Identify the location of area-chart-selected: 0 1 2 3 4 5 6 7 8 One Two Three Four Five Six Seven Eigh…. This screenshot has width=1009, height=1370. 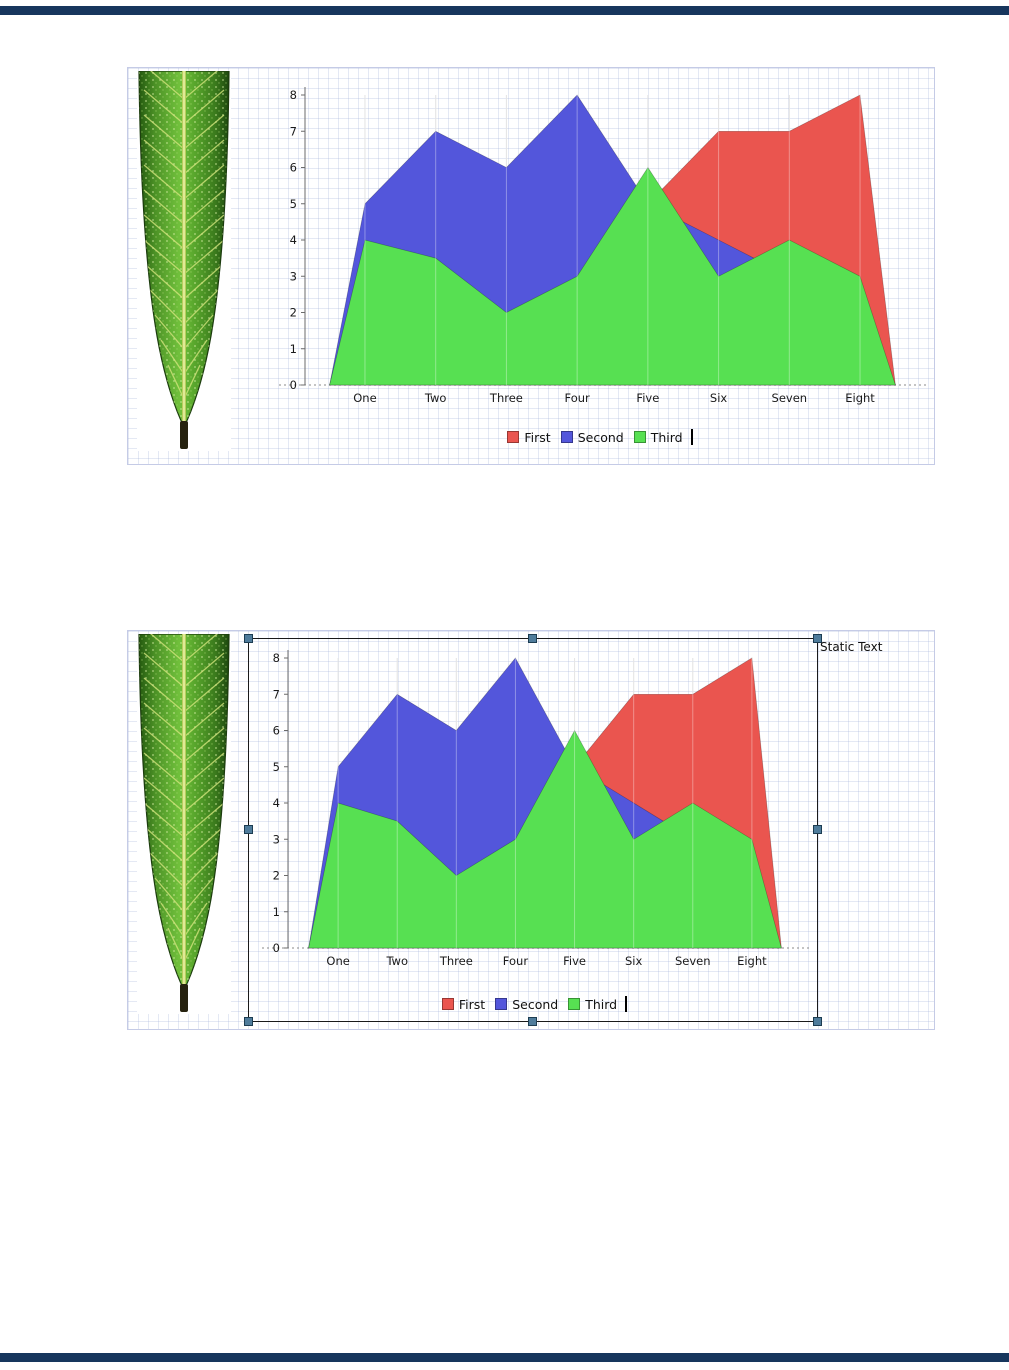
(532, 812).